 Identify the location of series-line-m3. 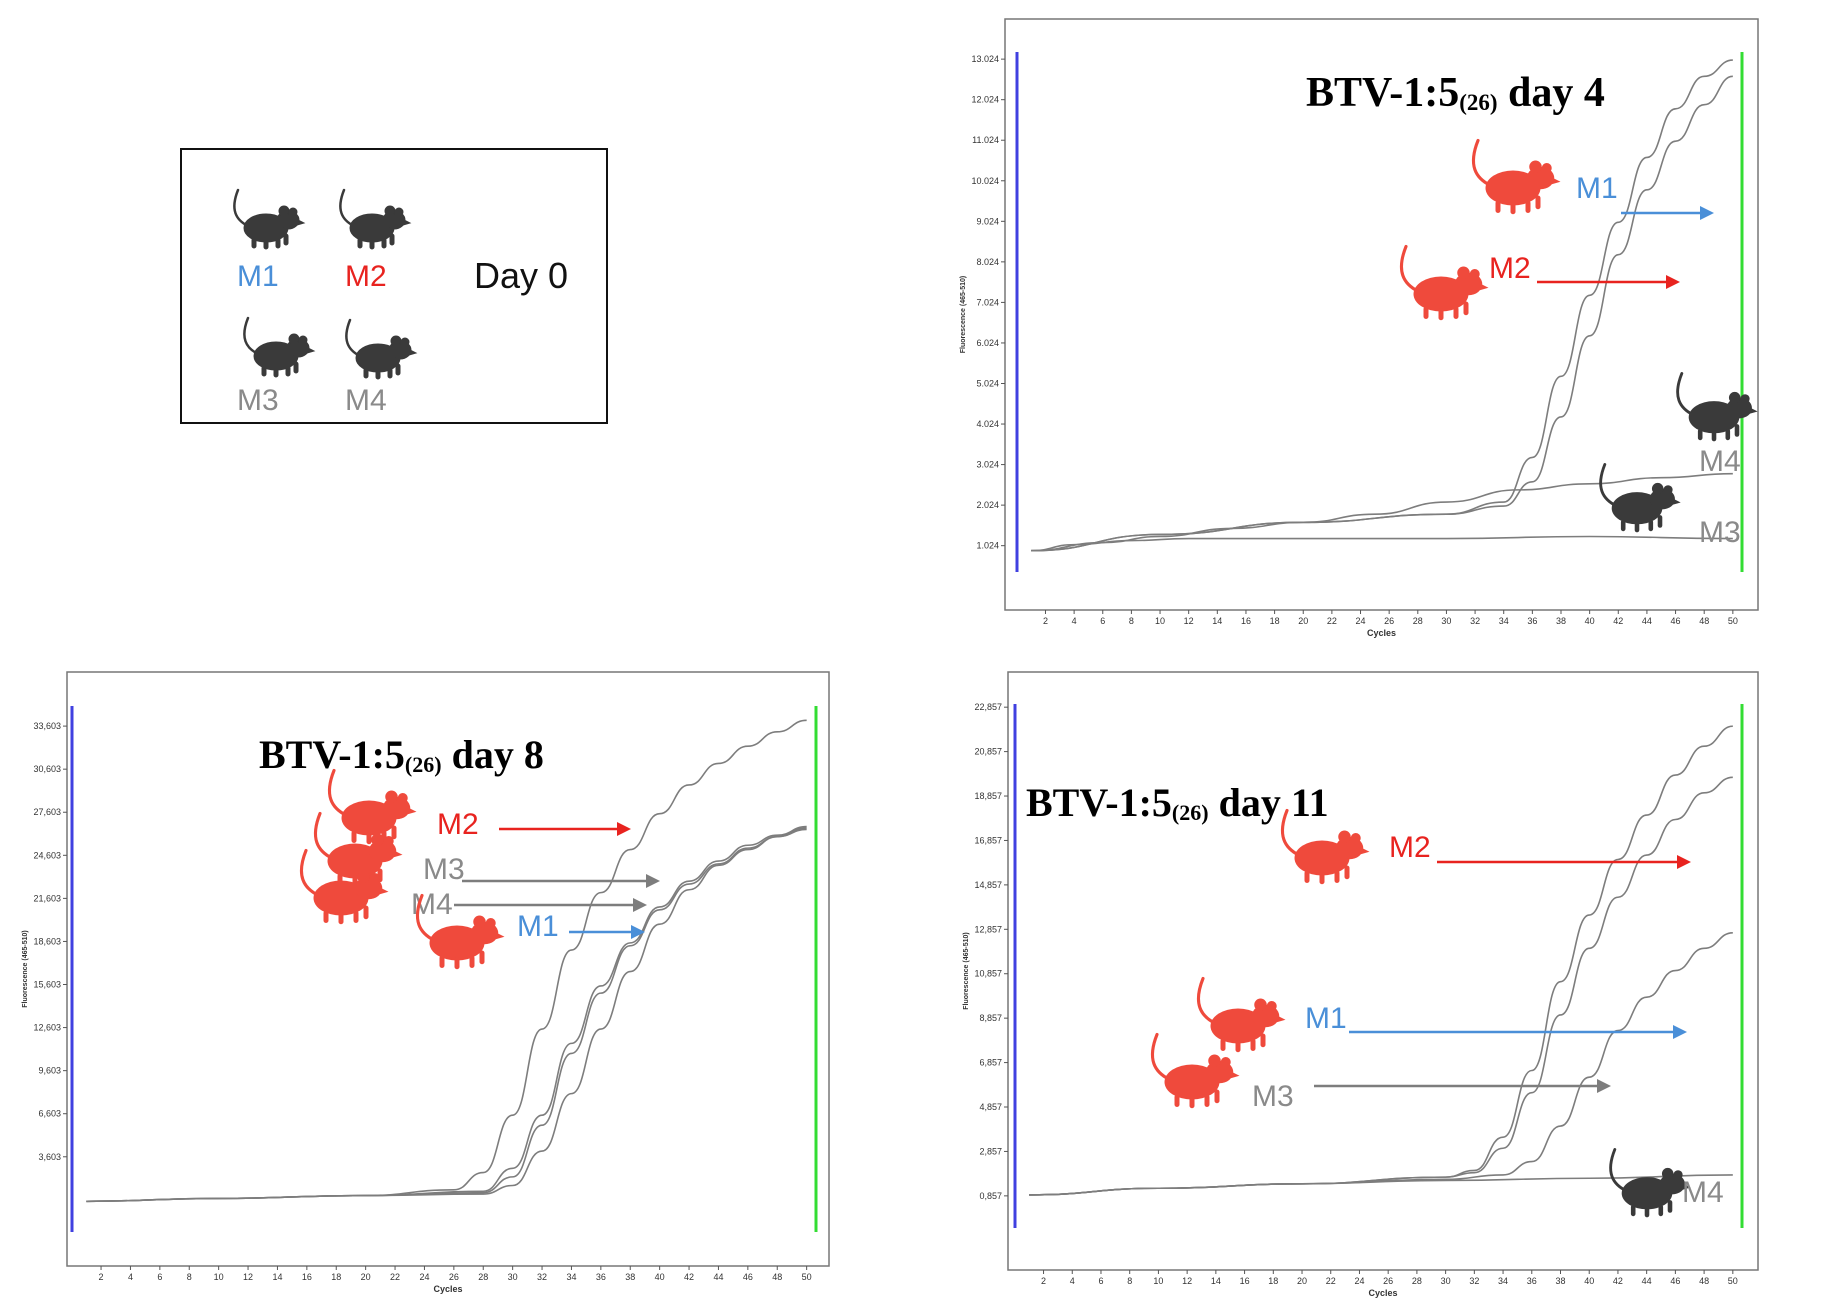
(1382, 543).